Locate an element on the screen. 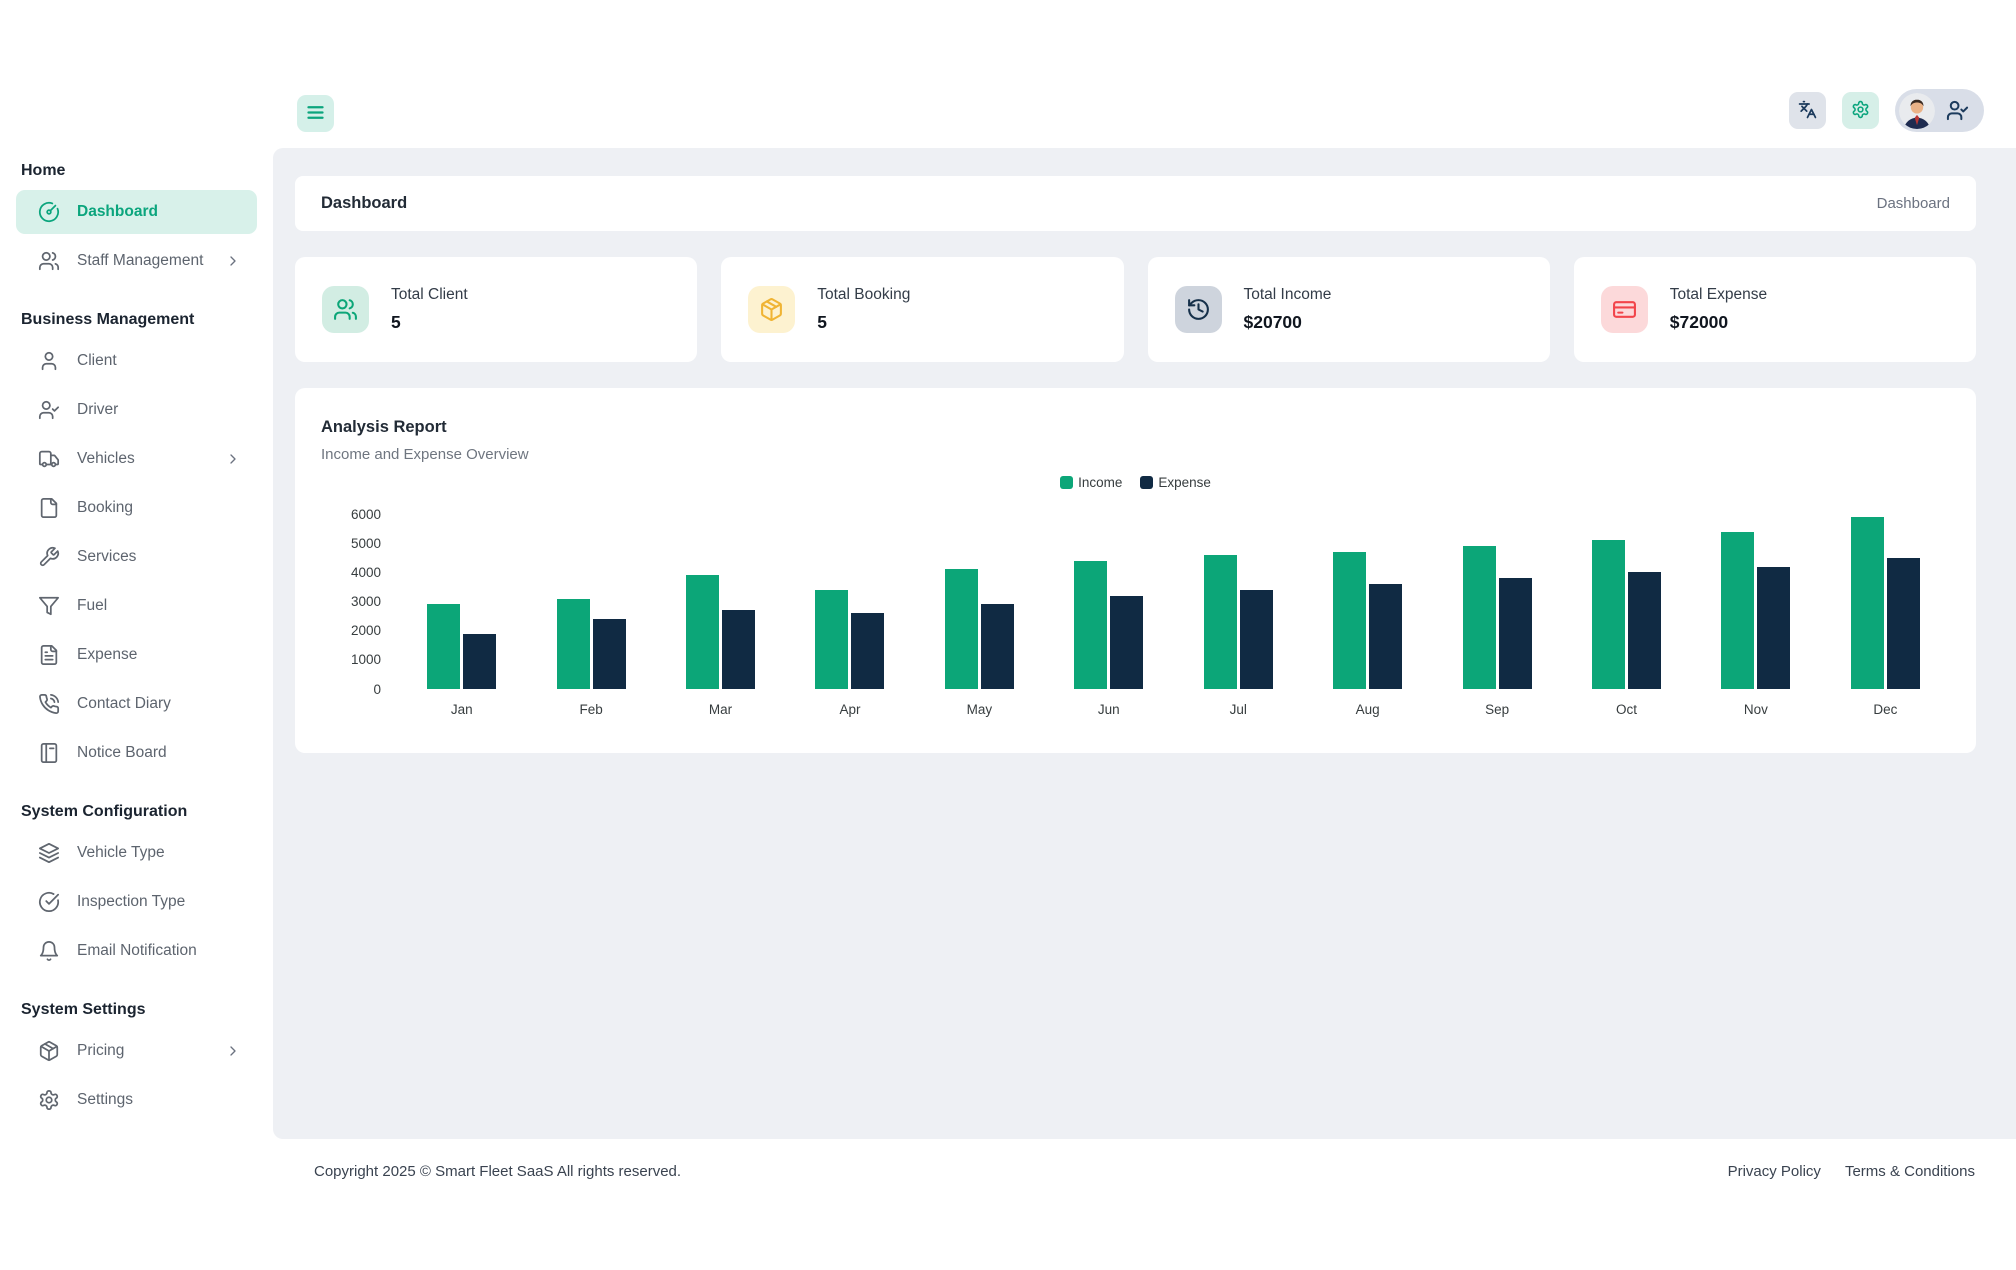 Image resolution: width=2016 pixels, height=1270 pixels. circle-check-icon is located at coordinates (49, 902).